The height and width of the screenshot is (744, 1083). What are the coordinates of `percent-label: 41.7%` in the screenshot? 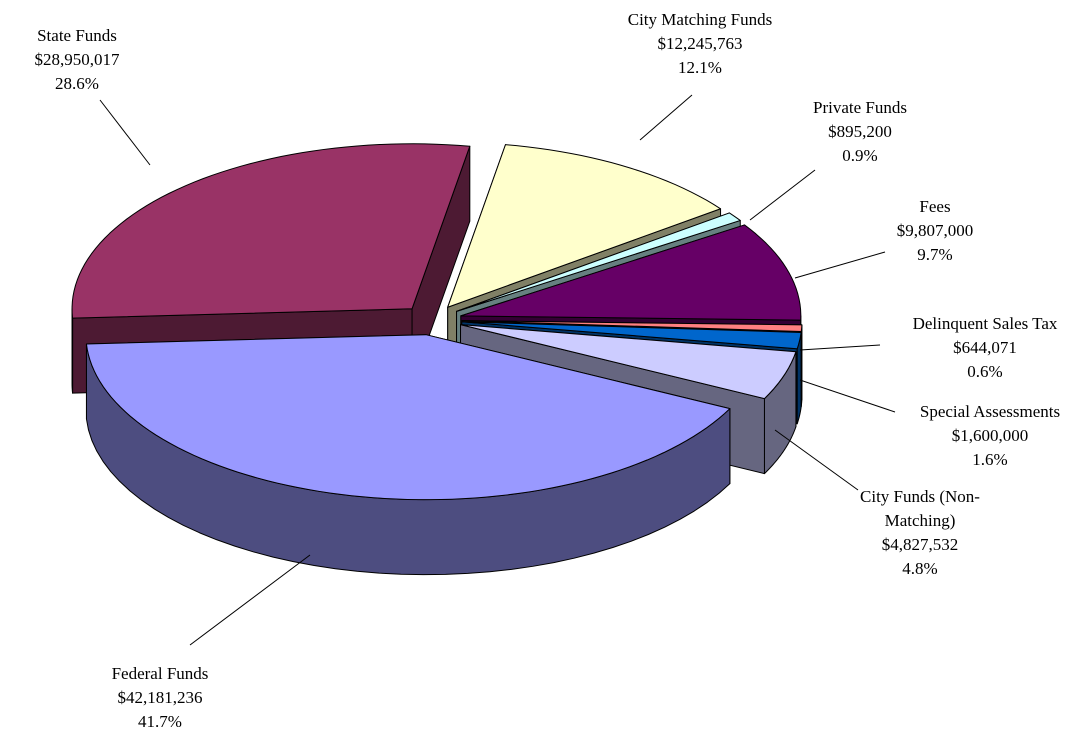 It's located at (160, 721).